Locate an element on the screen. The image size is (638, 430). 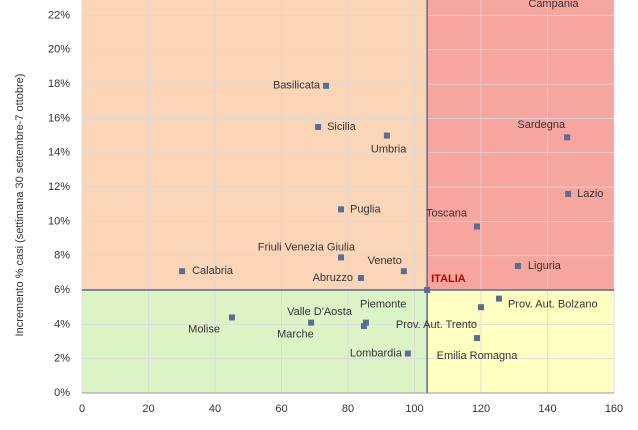
point-label: Emilia Romagna is located at coordinates (478, 356).